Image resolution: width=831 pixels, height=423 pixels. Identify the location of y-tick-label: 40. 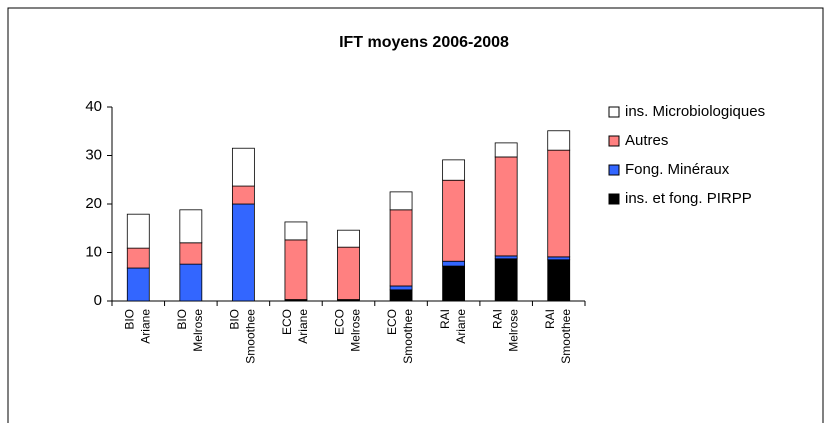
(93, 106).